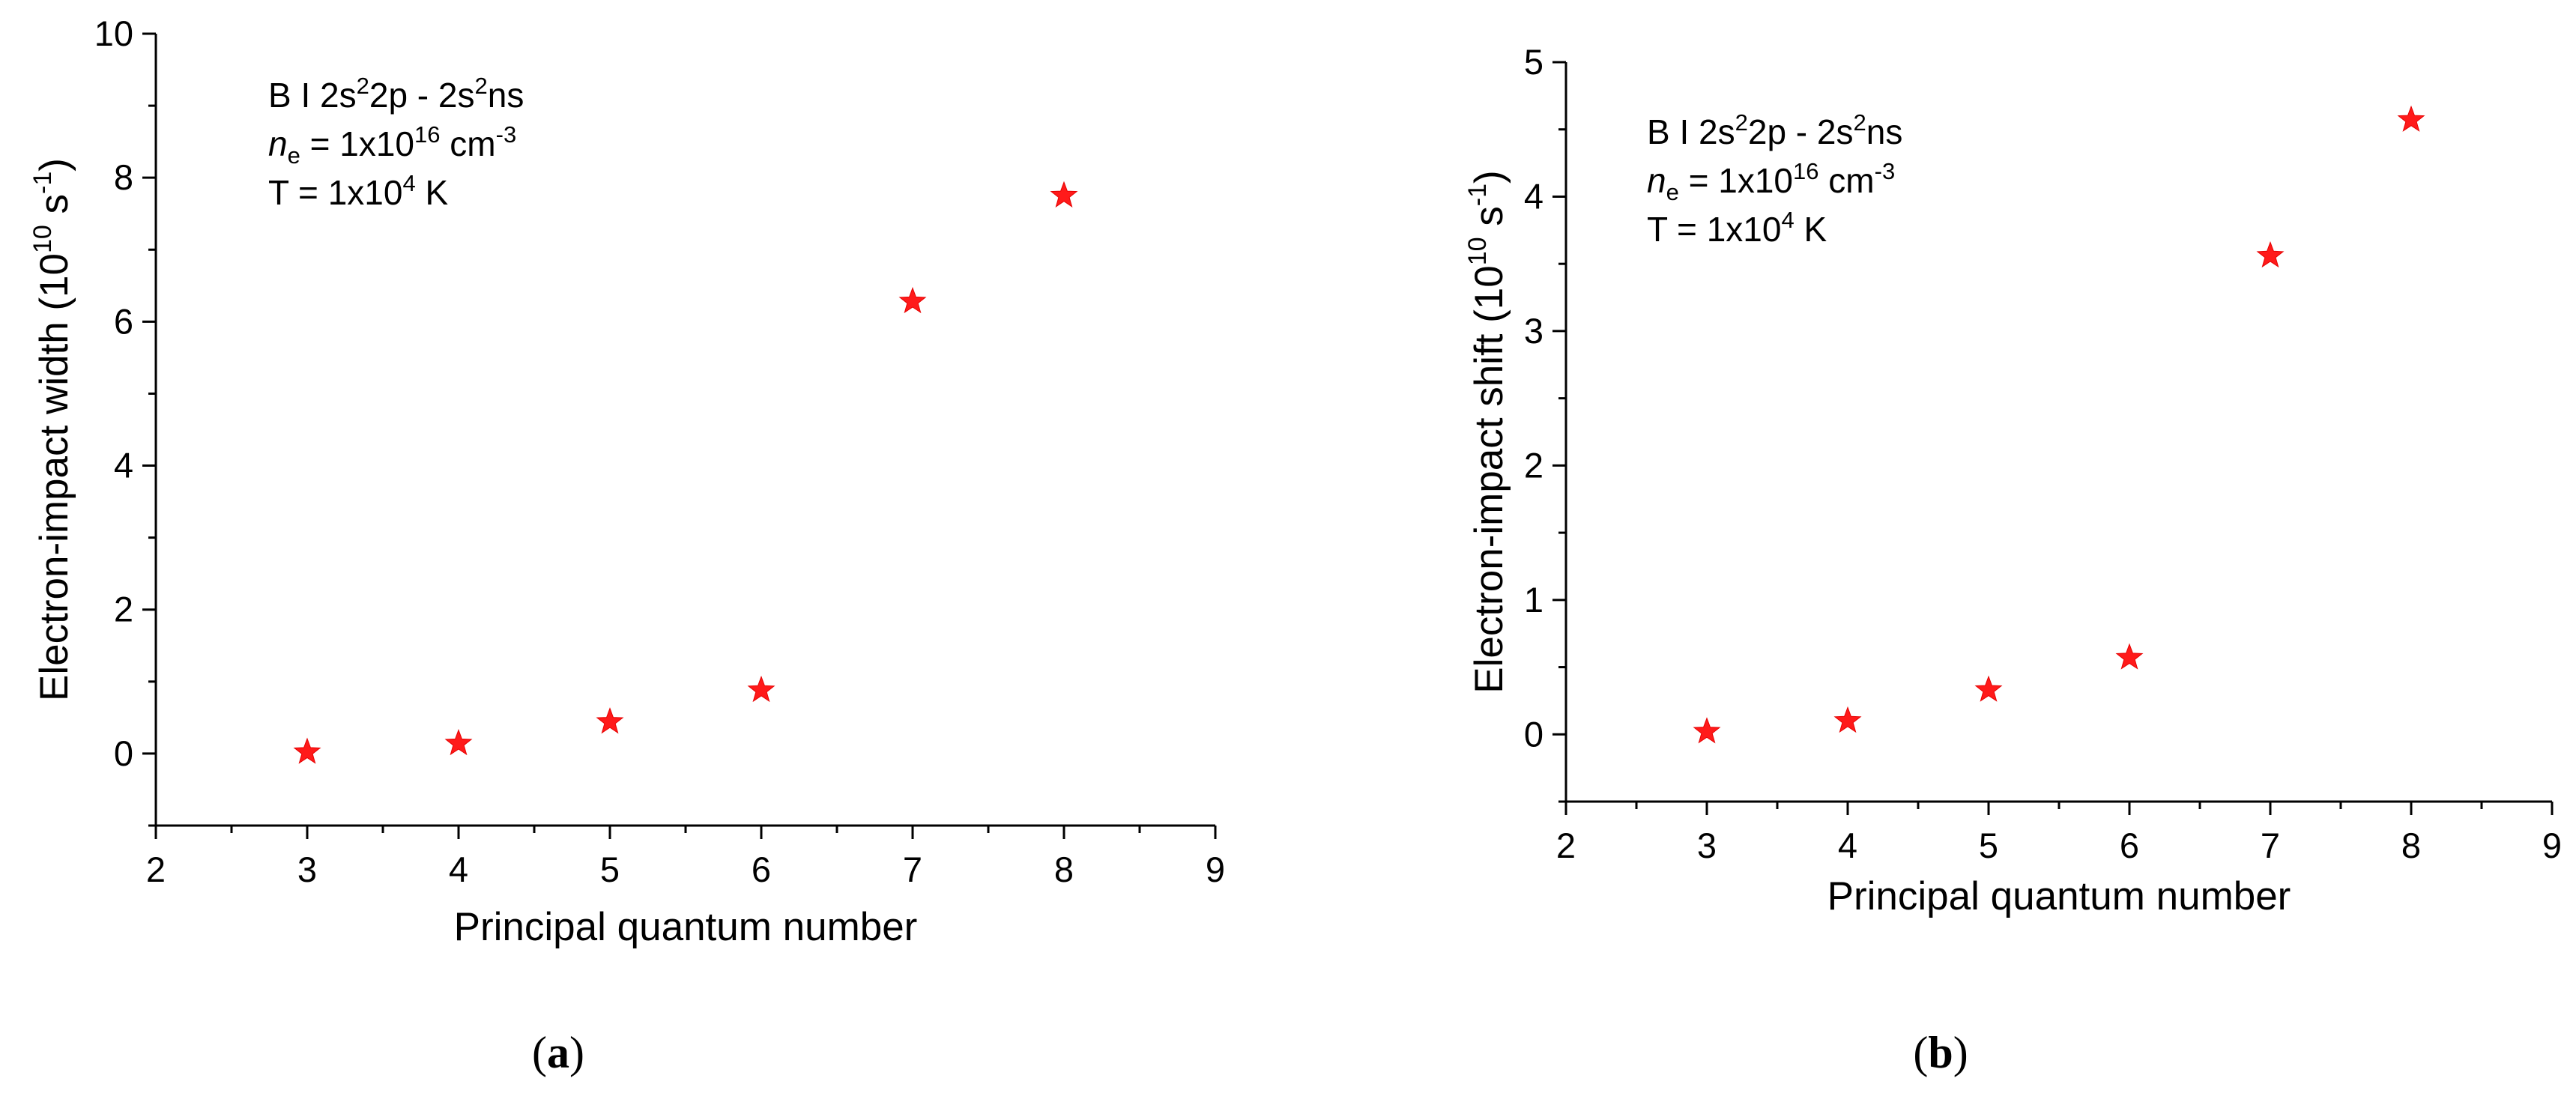  I want to click on y-axis-title: Electron-impact shift (1010 s-1), so click(1487, 431).